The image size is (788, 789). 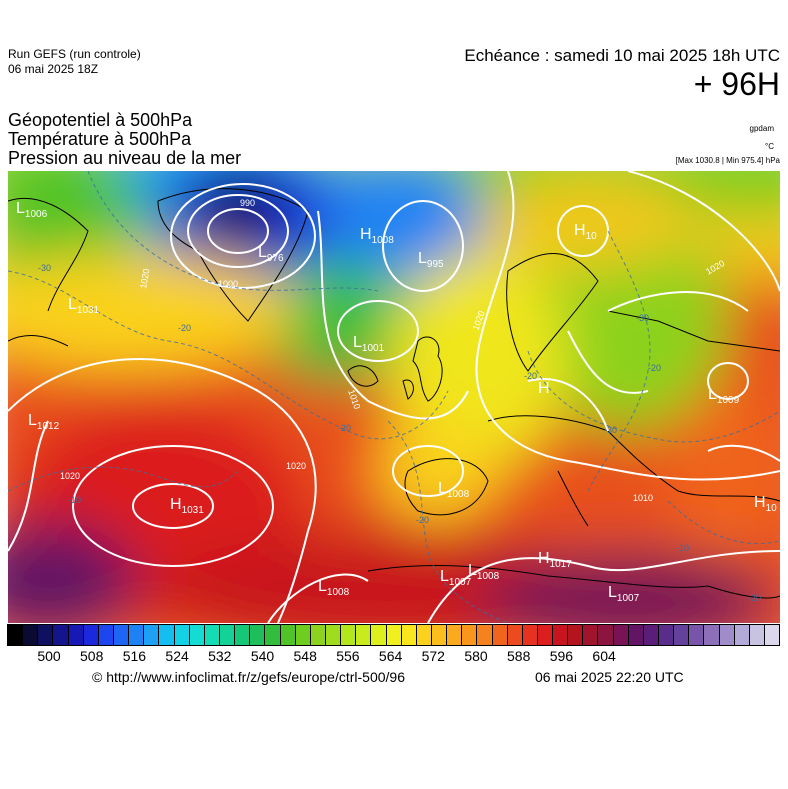 What do you see at coordinates (84, 306) in the screenshot?
I see `pressure-label: L1031` at bounding box center [84, 306].